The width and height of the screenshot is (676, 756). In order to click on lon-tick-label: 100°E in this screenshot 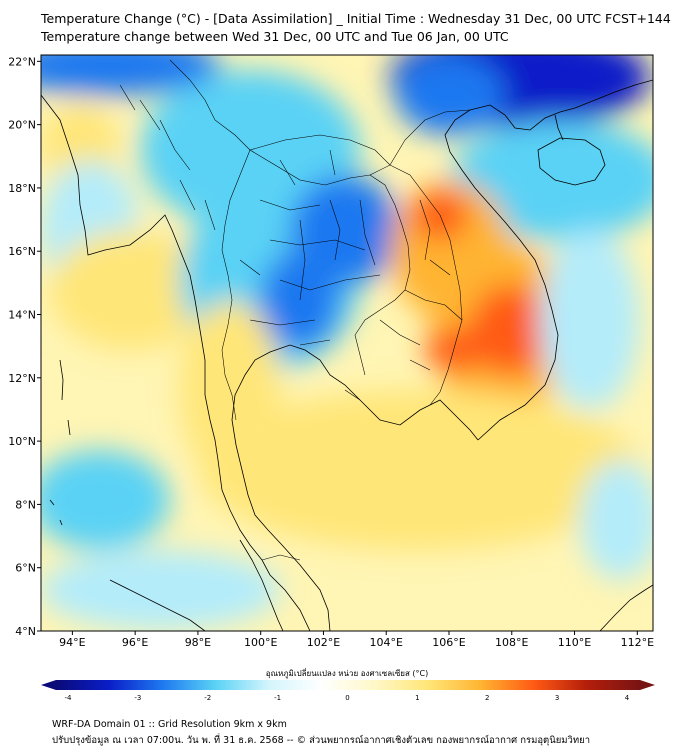, I will do `click(260, 642)`.